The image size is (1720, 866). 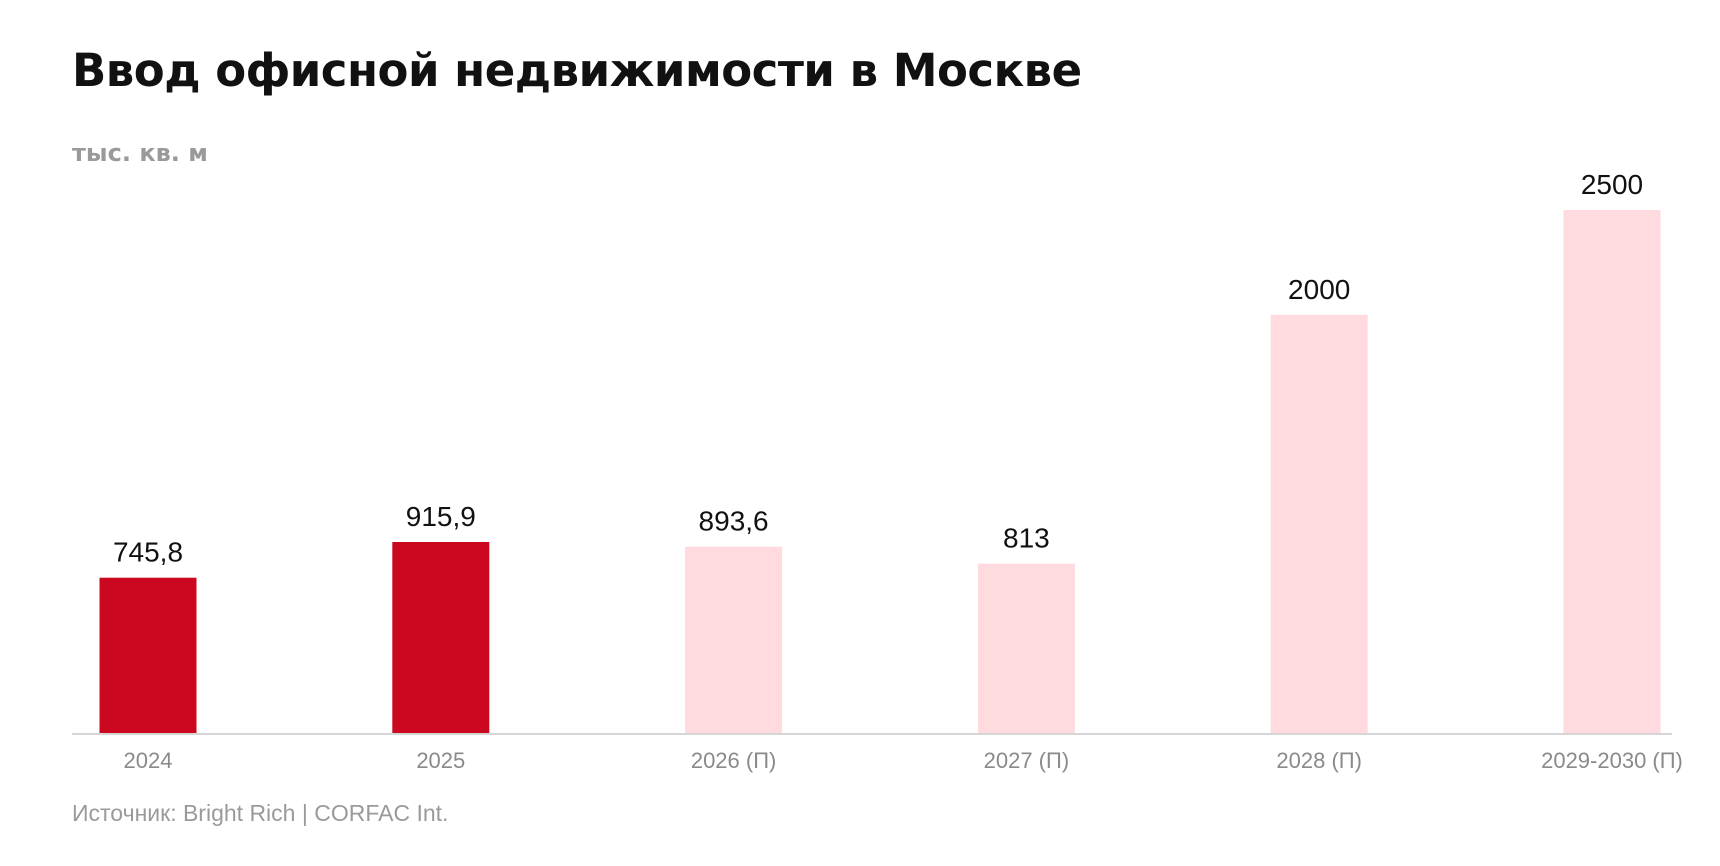 What do you see at coordinates (577, 70) in the screenshot?
I see `chart-title: Ввод офисной недвижимости в Москве` at bounding box center [577, 70].